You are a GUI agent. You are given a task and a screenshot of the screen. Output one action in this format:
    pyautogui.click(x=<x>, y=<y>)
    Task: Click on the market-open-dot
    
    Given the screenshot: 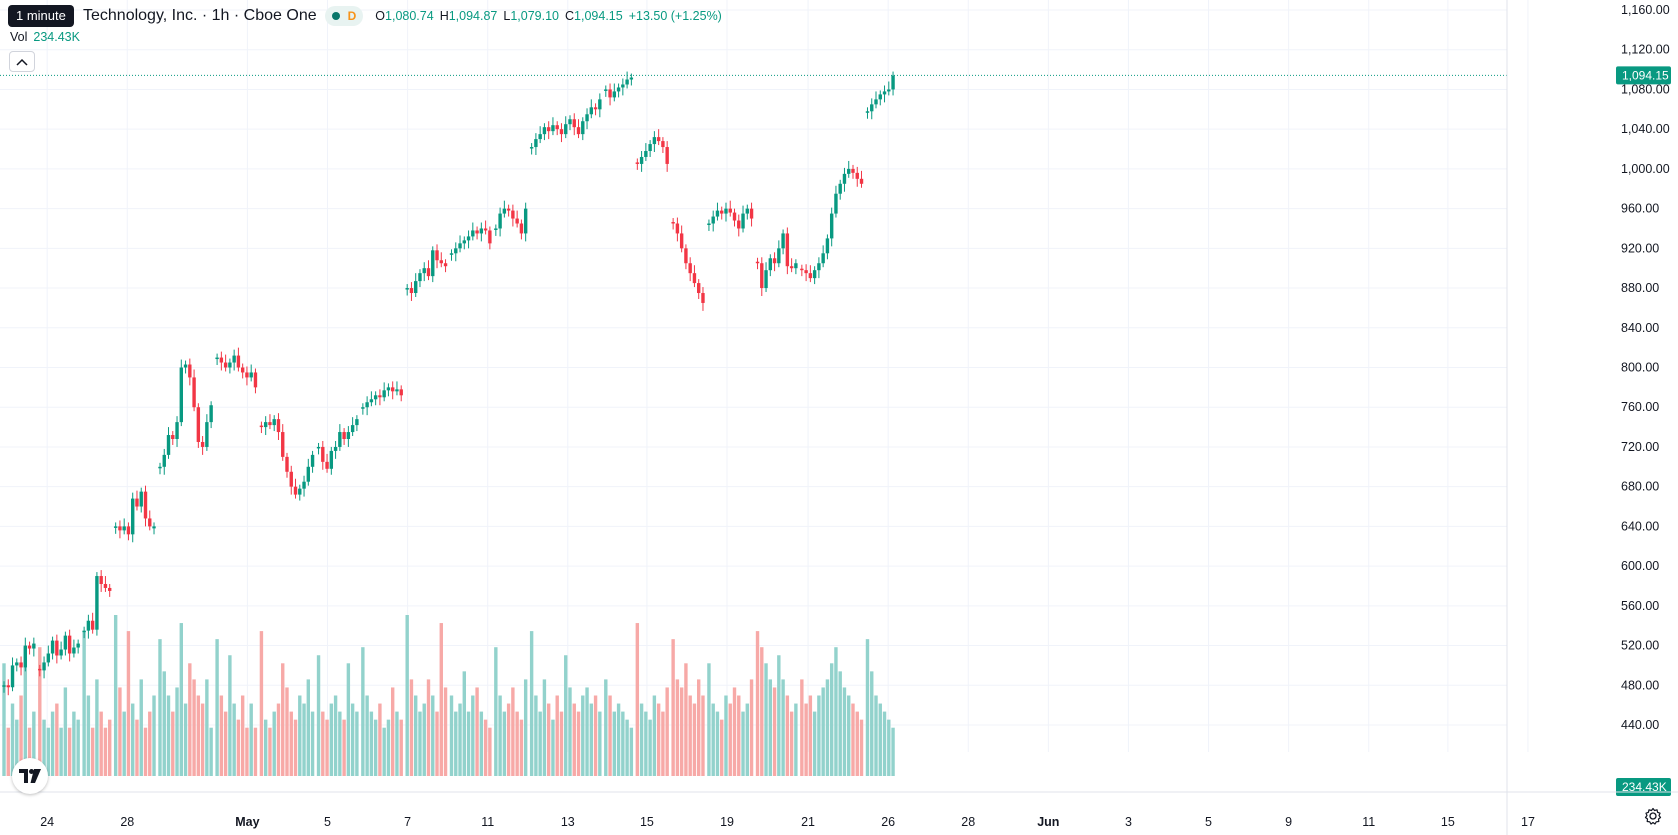 What is the action you would take?
    pyautogui.click(x=335, y=16)
    